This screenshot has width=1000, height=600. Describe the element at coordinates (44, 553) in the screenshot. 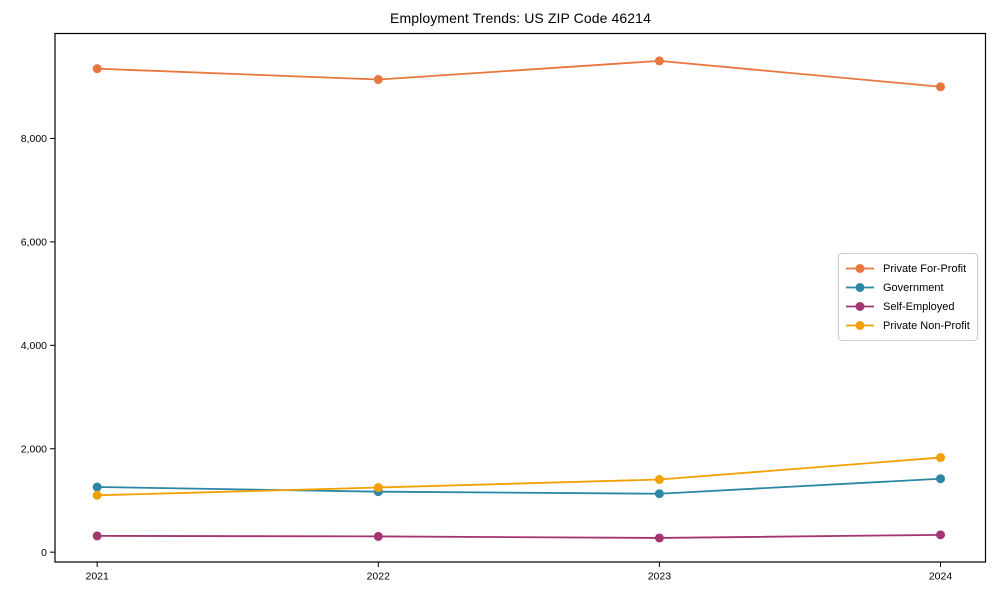

I see `y-tick-label: 0` at that location.